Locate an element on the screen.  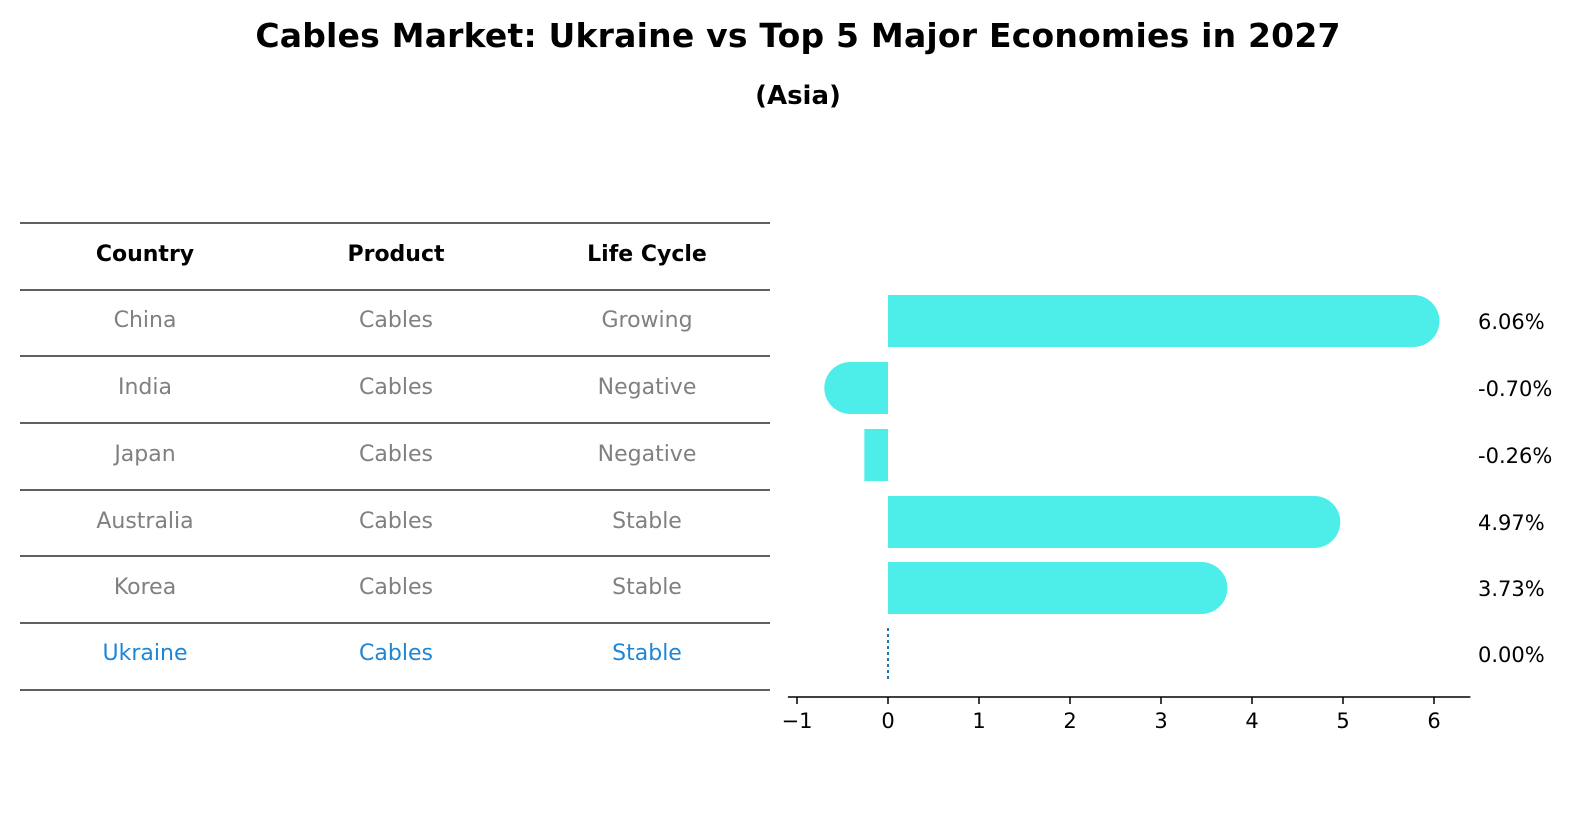
header-product: Product is located at coordinates (396, 254).